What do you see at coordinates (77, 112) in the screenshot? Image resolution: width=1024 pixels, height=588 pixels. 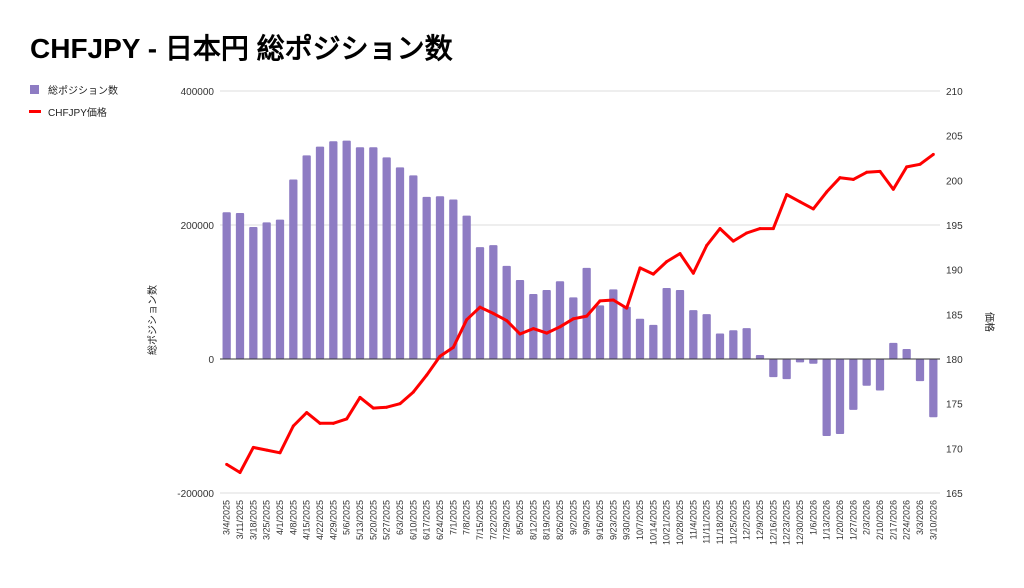 I see `legend-label-line: CHFJPY価格` at bounding box center [77, 112].